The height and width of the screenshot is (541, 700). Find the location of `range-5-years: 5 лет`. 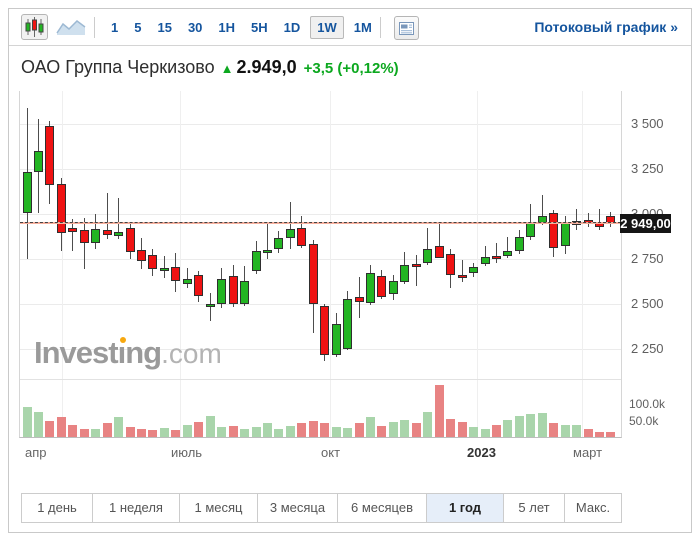

range-5-years: 5 лет is located at coordinates (534, 508).